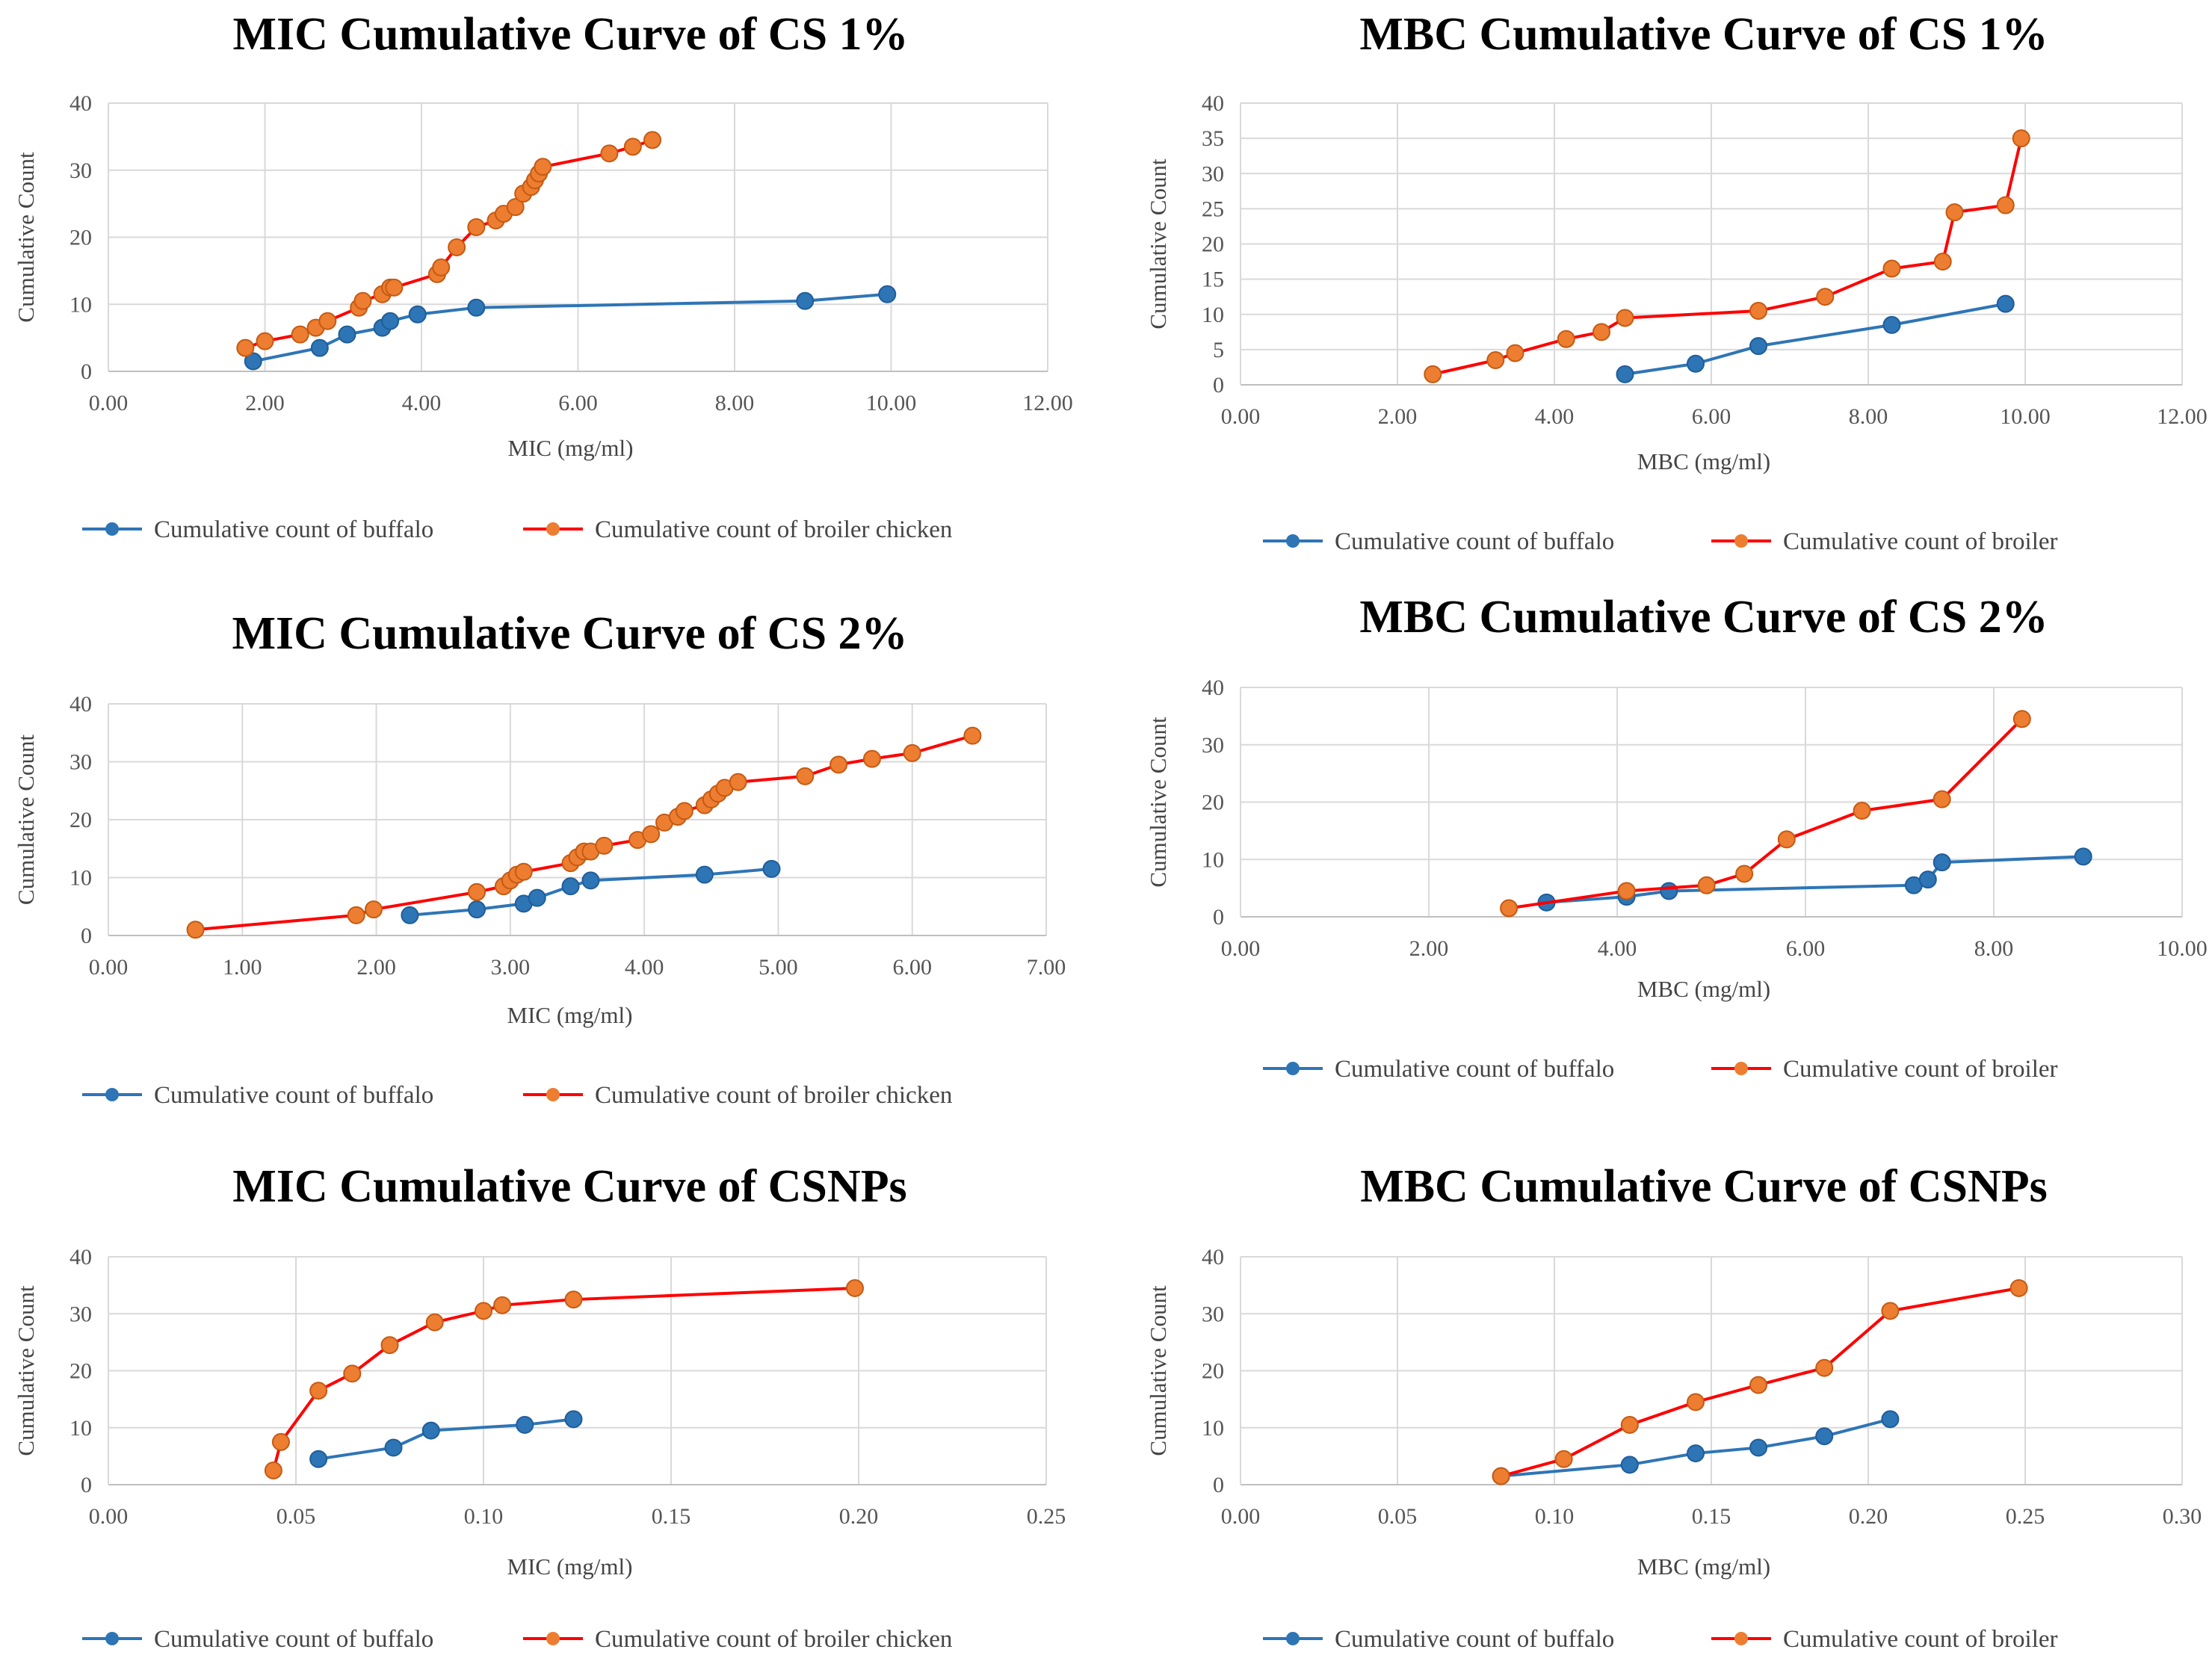 Image resolution: width=2212 pixels, height=1664 pixels. What do you see at coordinates (2182, 1516) in the screenshot?
I see `x-tick-label: 0.30` at bounding box center [2182, 1516].